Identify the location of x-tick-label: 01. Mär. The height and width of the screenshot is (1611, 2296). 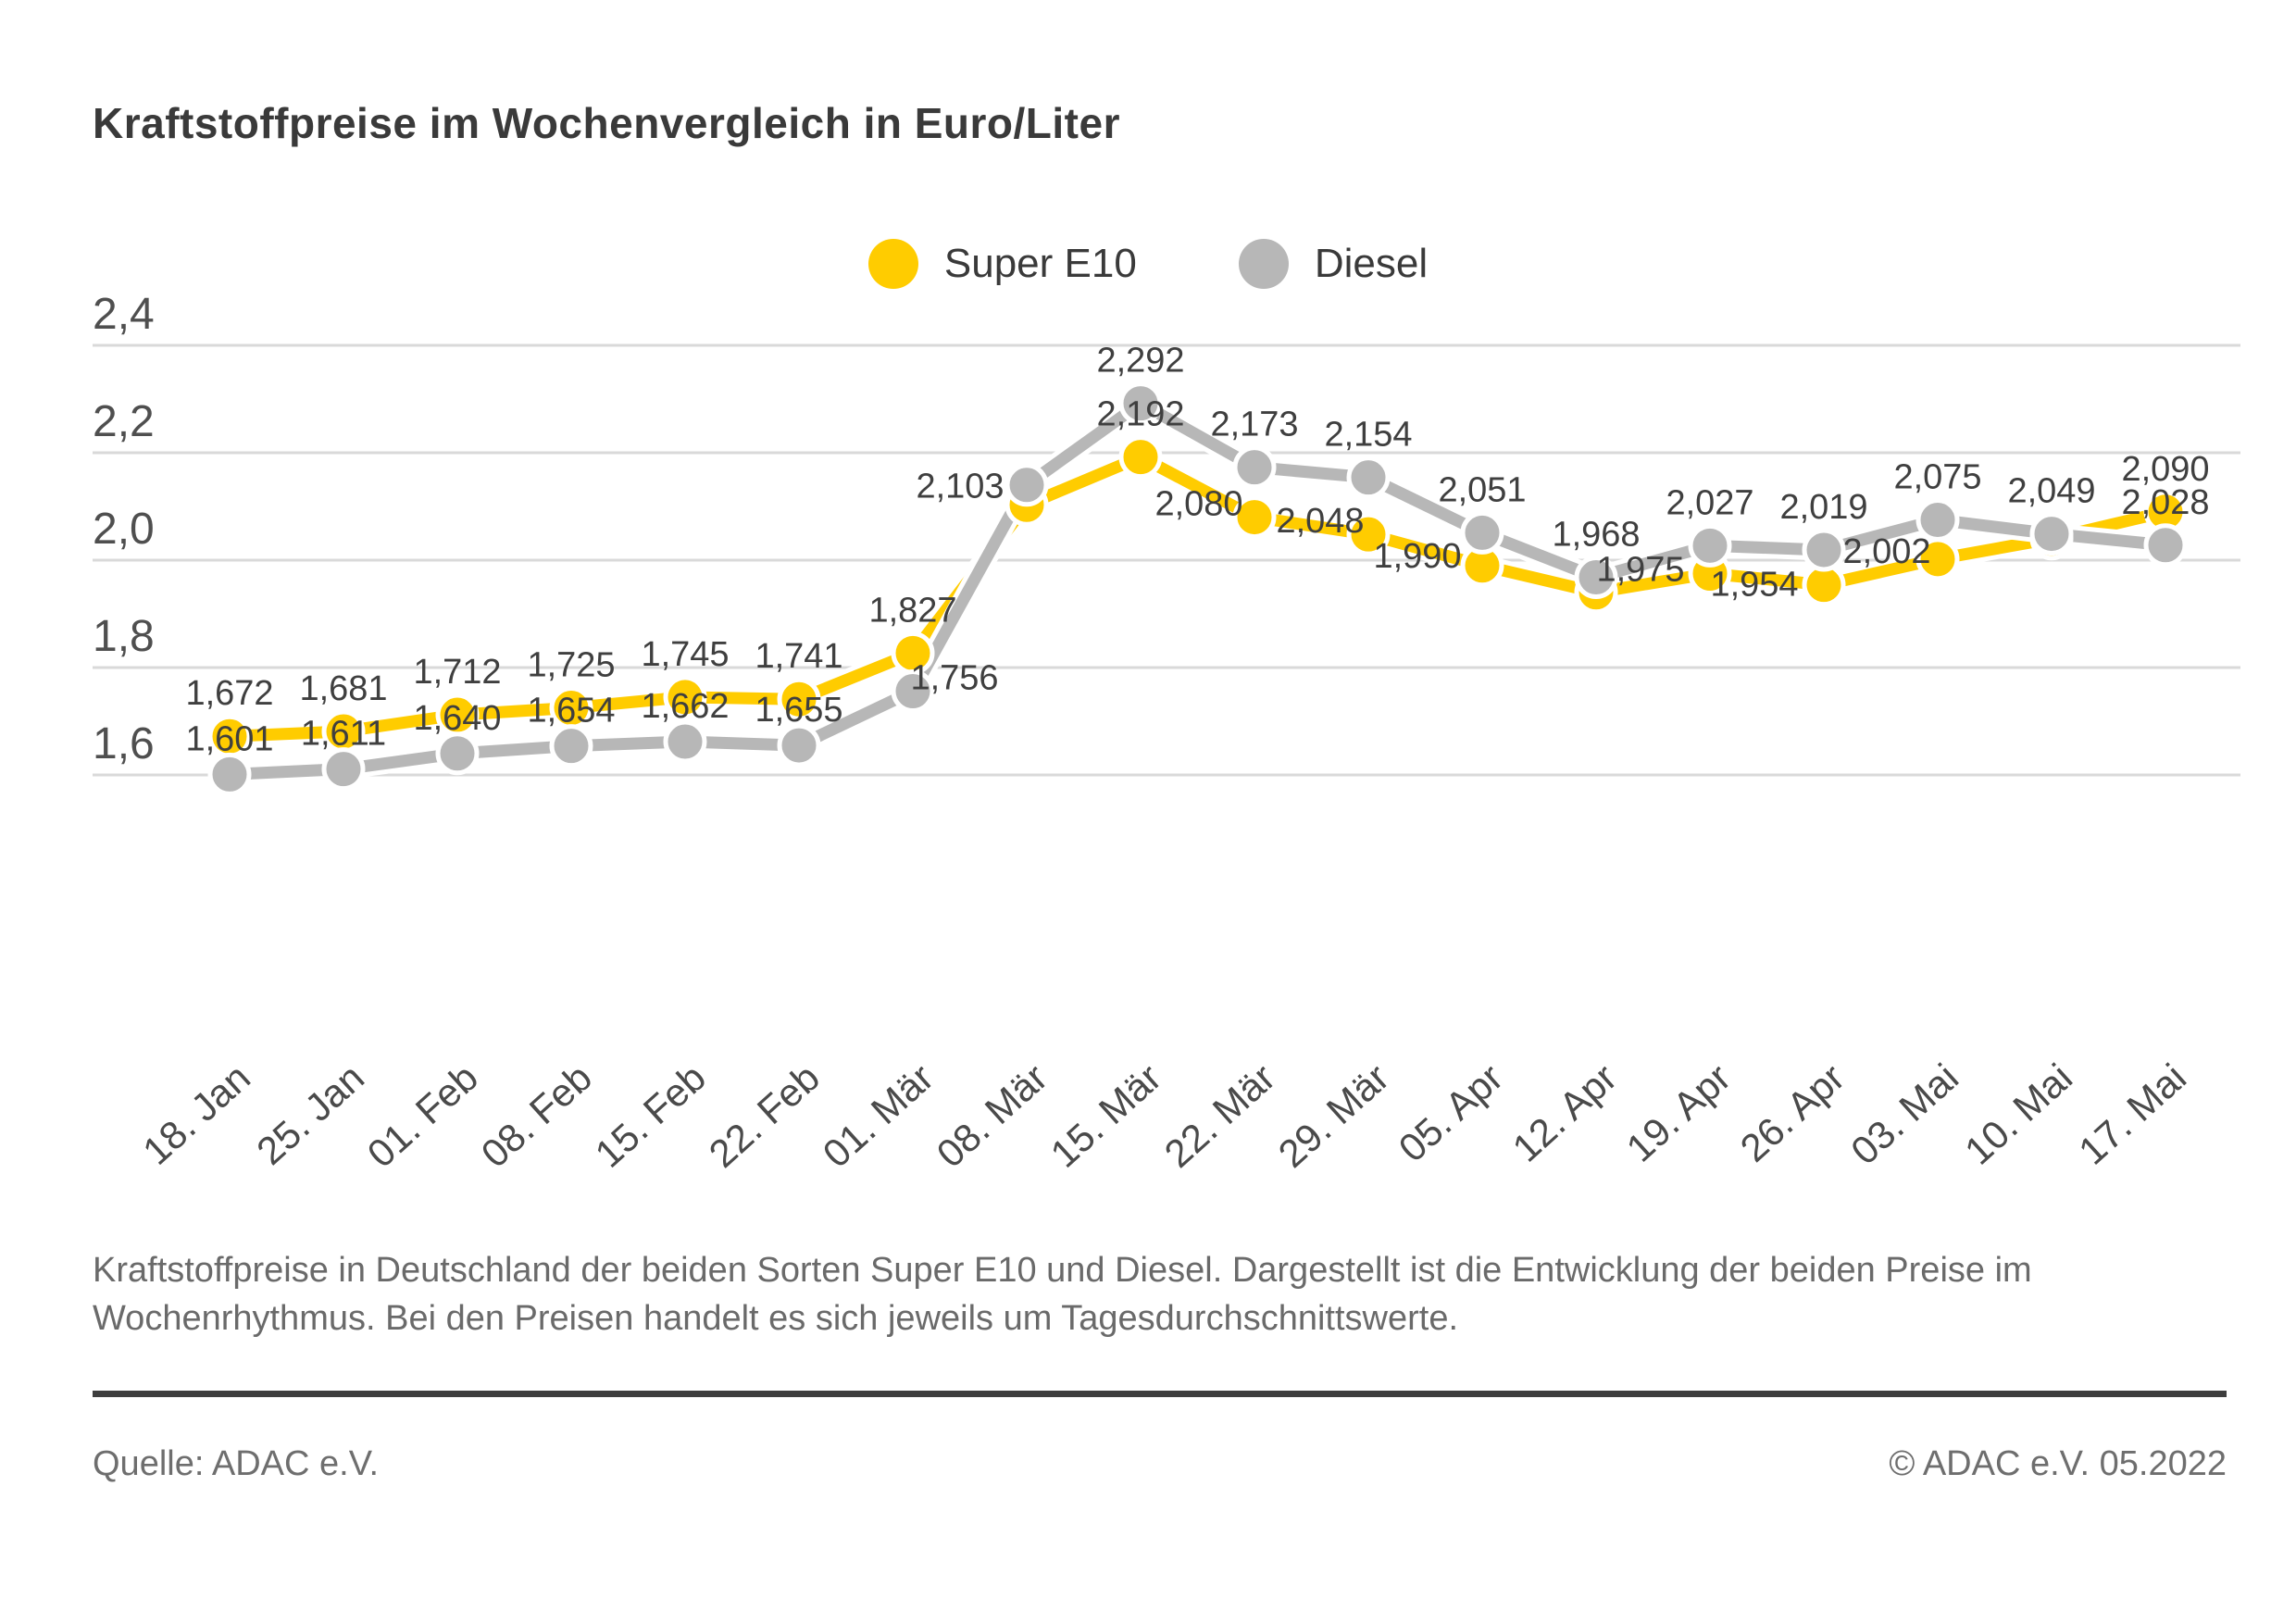
(878, 1115).